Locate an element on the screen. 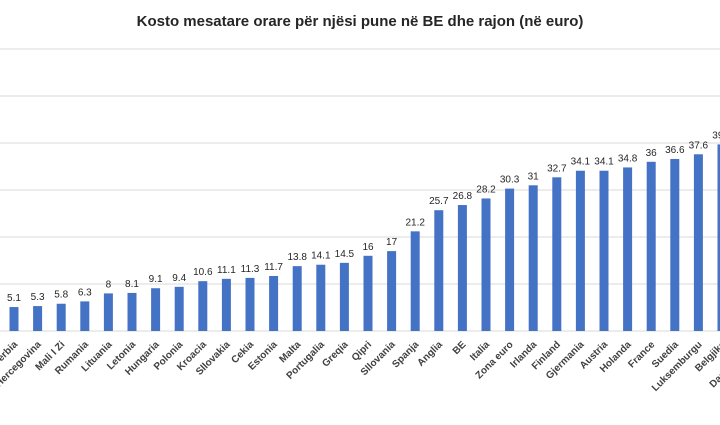 The height and width of the screenshot is (425, 720). data-label: 34.8 is located at coordinates (628, 158).